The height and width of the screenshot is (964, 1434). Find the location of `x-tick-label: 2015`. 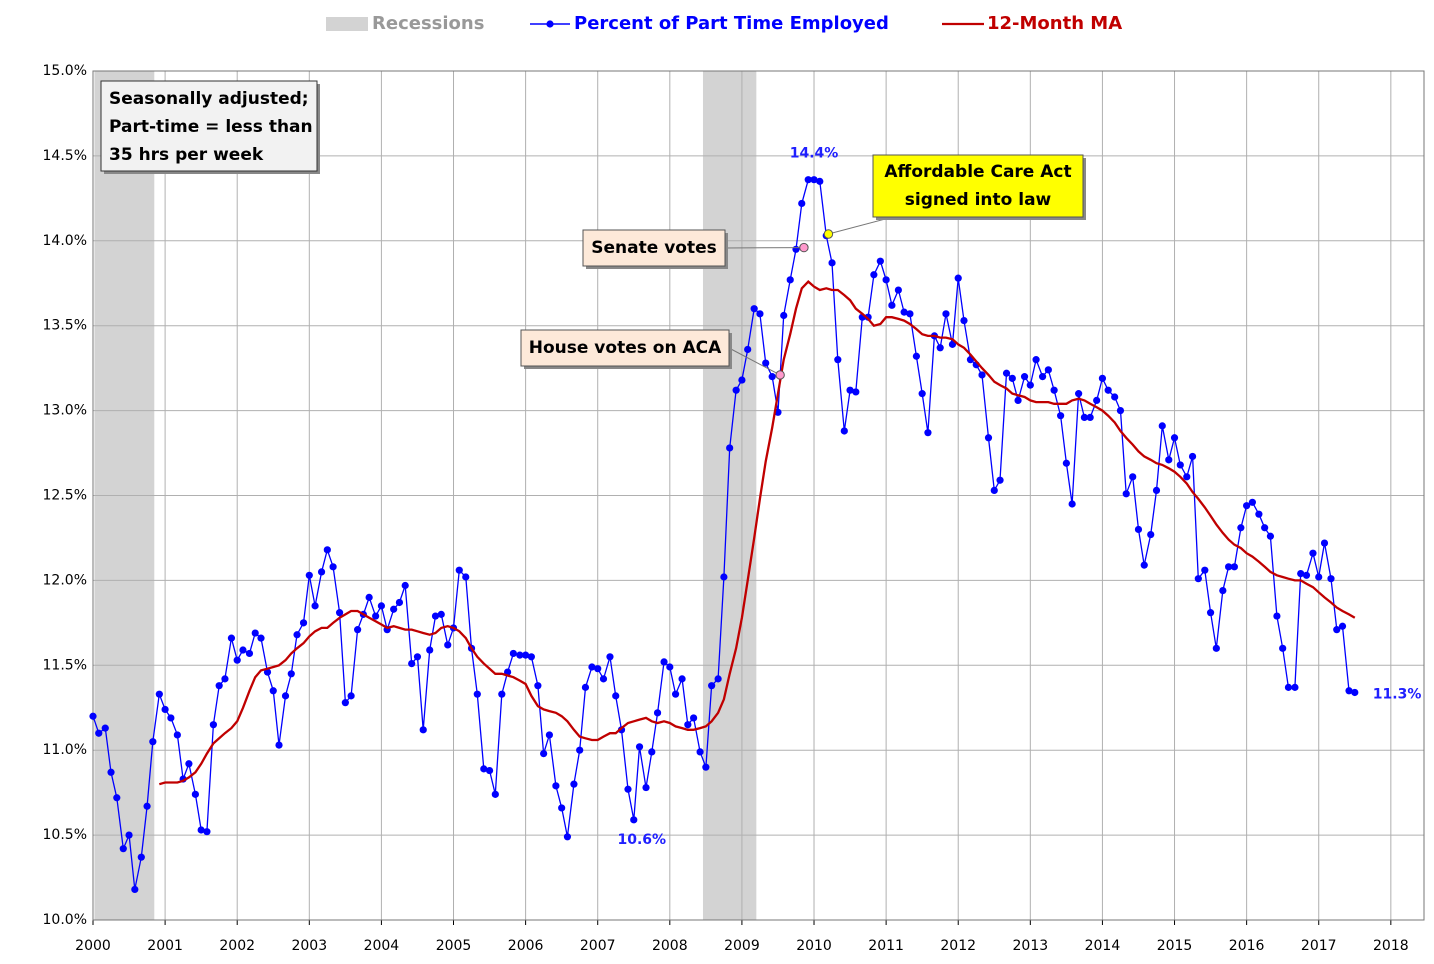

x-tick-label: 2015 is located at coordinates (1175, 946).